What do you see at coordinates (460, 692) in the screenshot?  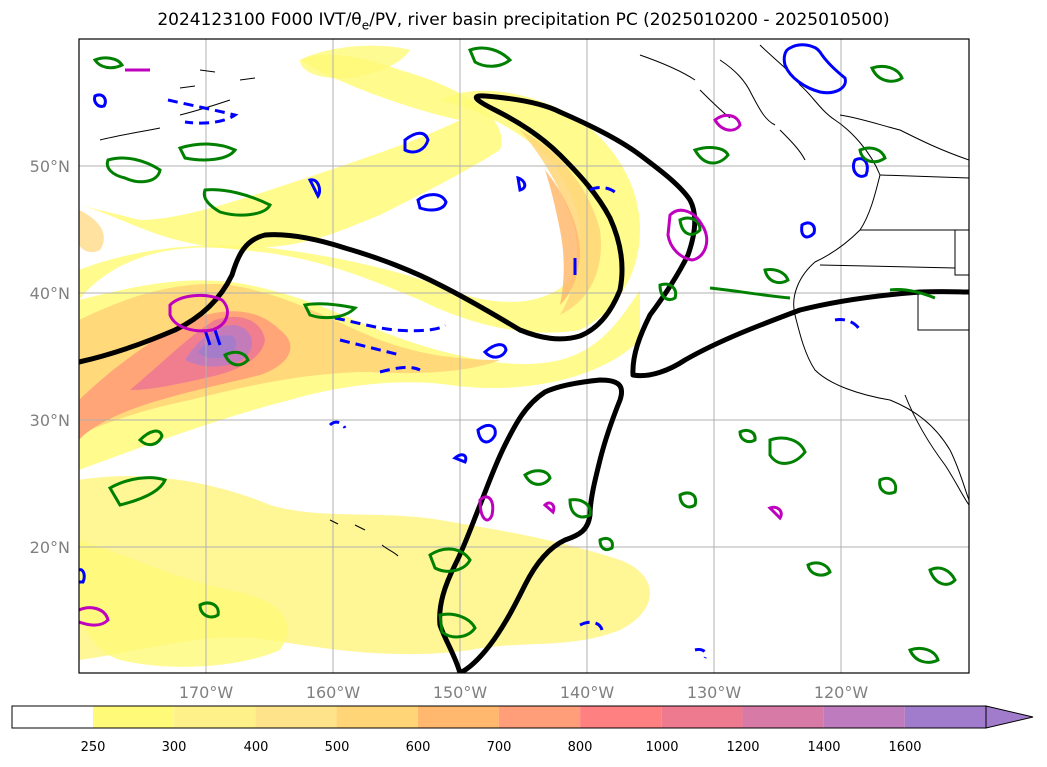 I see `lon-label-150w: 150°W` at bounding box center [460, 692].